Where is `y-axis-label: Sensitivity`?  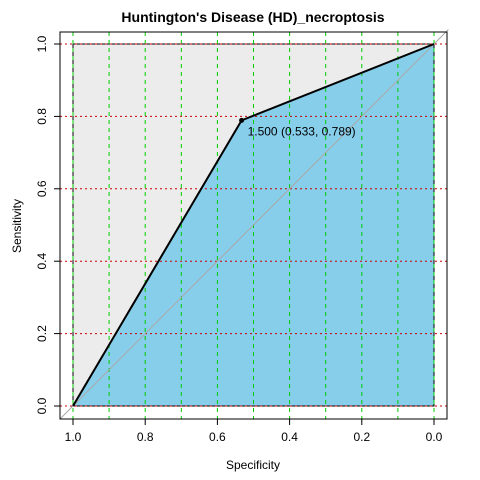 y-axis-label: Sensitivity is located at coordinates (17, 226).